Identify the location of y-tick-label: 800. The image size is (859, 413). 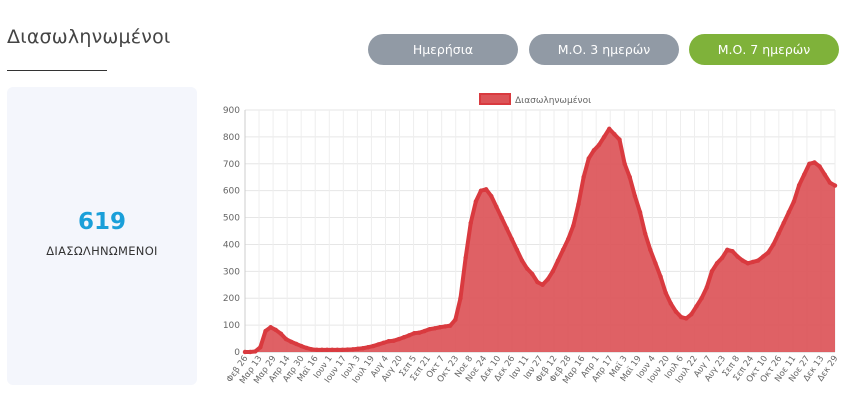
(231, 138).